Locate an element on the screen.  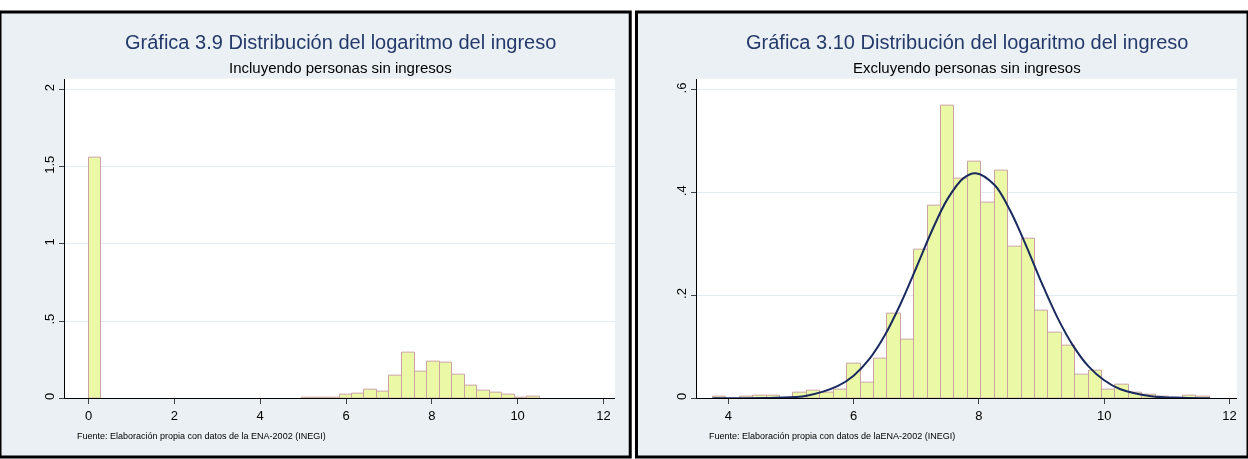
y-tick-label: .6 is located at coordinates (681, 88).